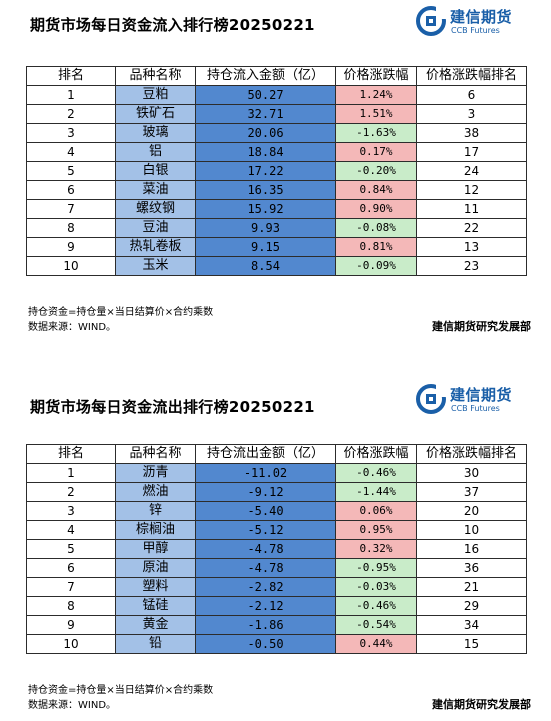 This screenshot has height=721, width=551. Describe the element at coordinates (155, 644) in the screenshot. I see `variety-cell: 铅` at that location.